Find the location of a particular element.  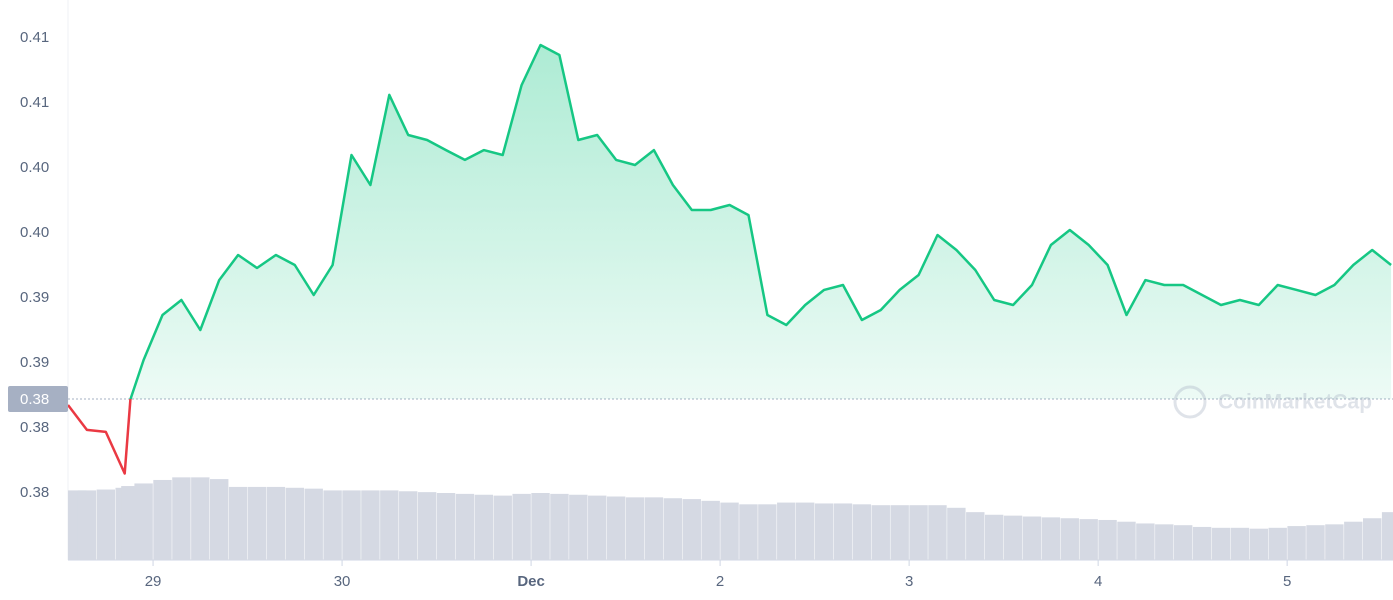

x-tick-label: 3 is located at coordinates (909, 581).